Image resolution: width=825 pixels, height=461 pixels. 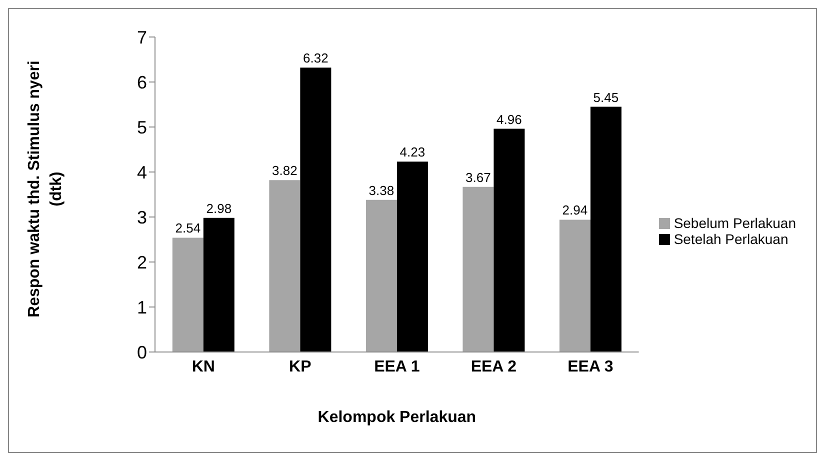 What do you see at coordinates (285, 170) in the screenshot?
I see `data-label: 3.82` at bounding box center [285, 170].